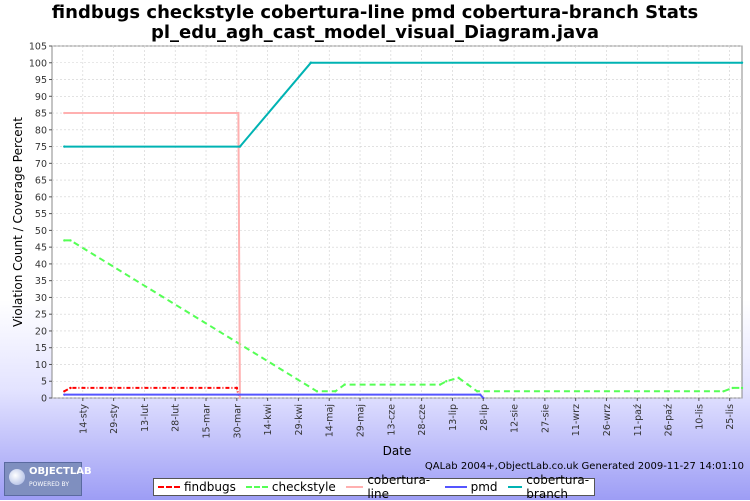 The width and height of the screenshot is (750, 501). I want to click on y-tick-label: 20, so click(41, 331).